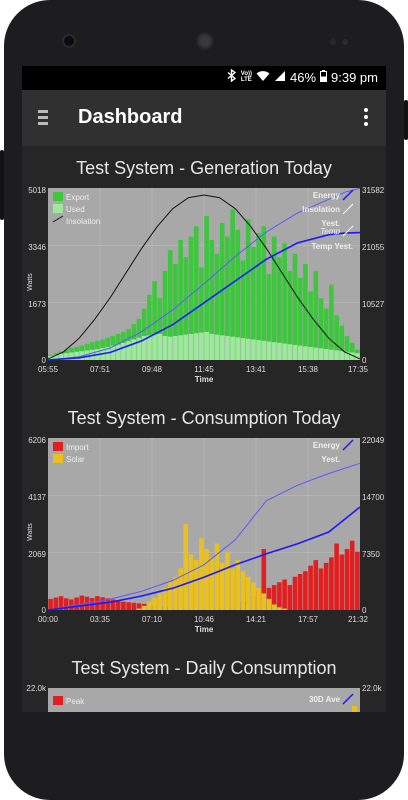 This screenshot has width=408, height=800. I want to click on legend-label-used: Used, so click(75, 209).